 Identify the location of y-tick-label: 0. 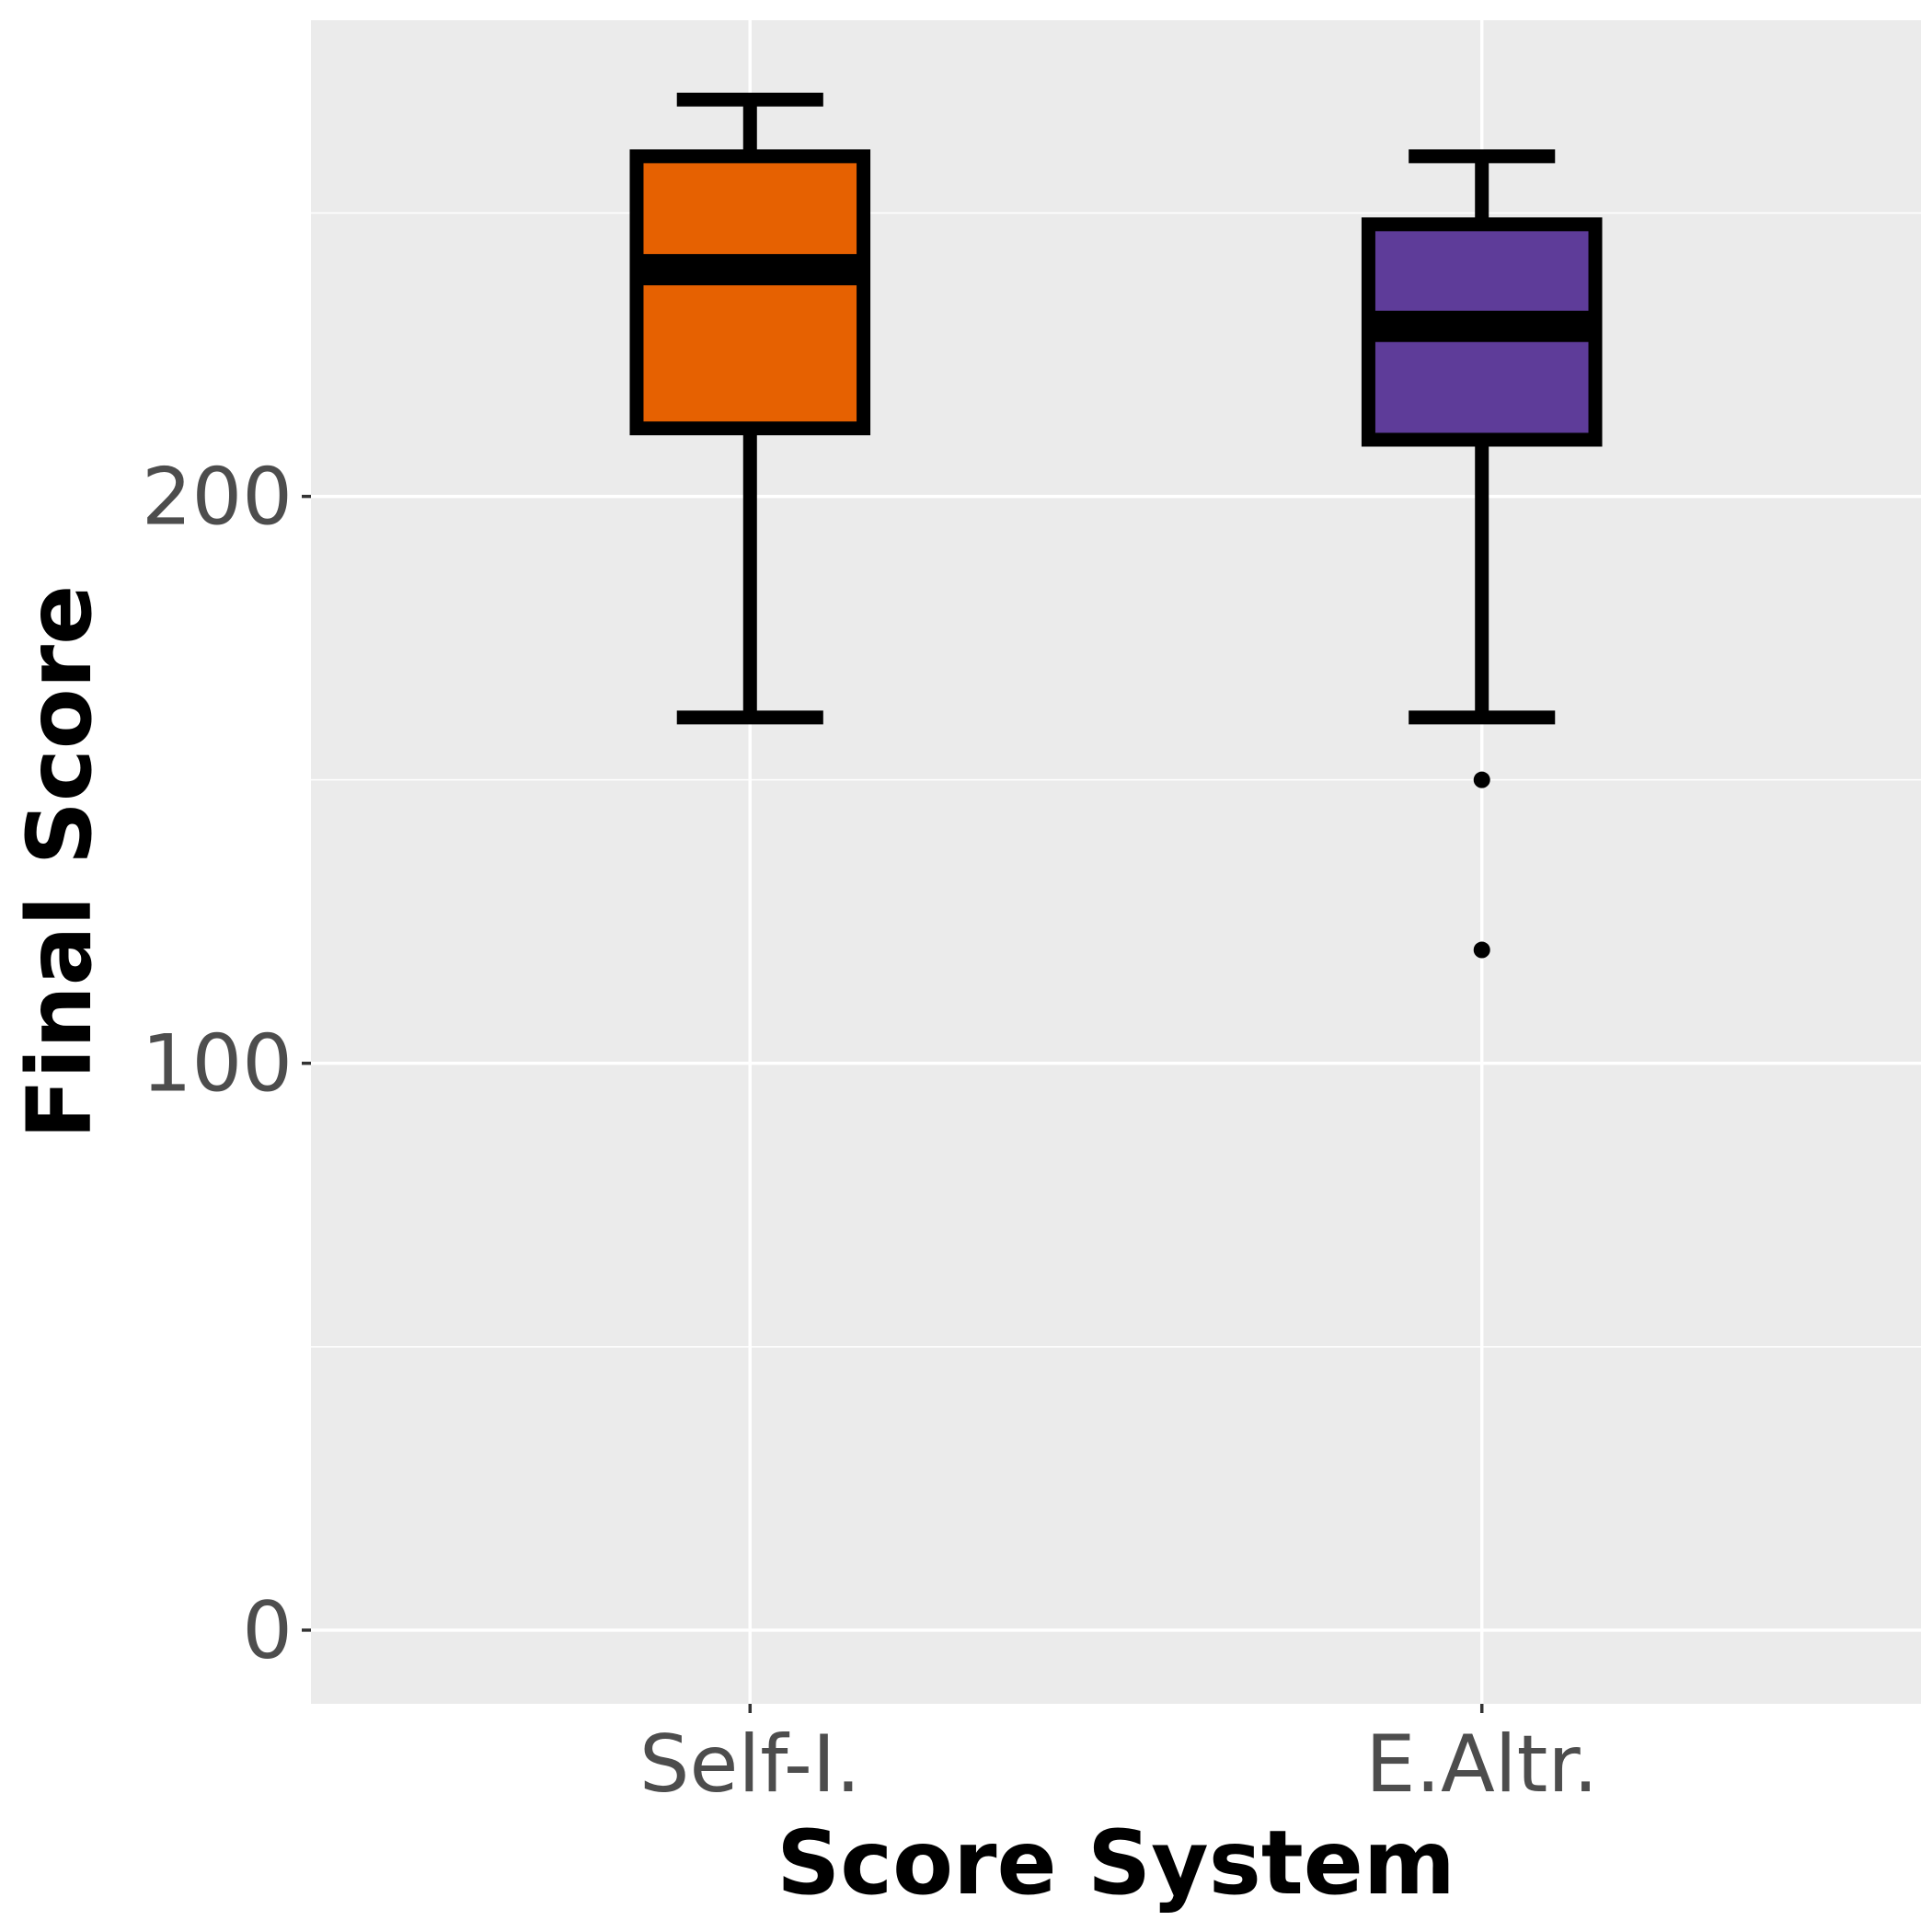
(267, 1631).